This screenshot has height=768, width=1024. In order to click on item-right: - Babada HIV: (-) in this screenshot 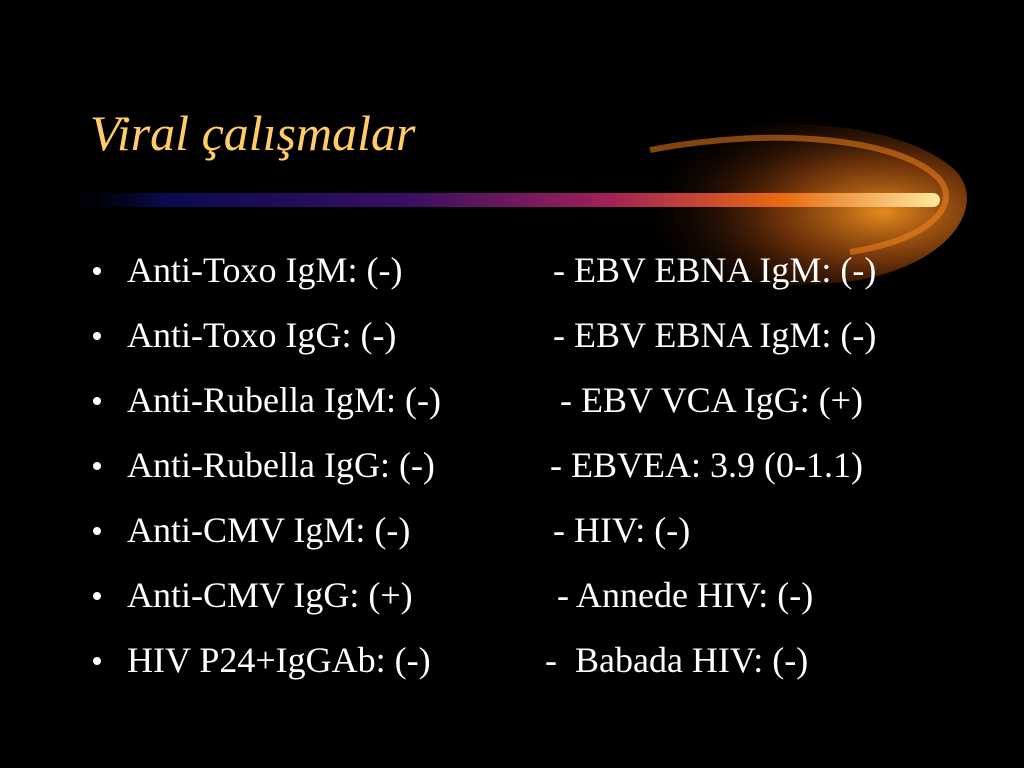, I will do `click(676, 660)`.